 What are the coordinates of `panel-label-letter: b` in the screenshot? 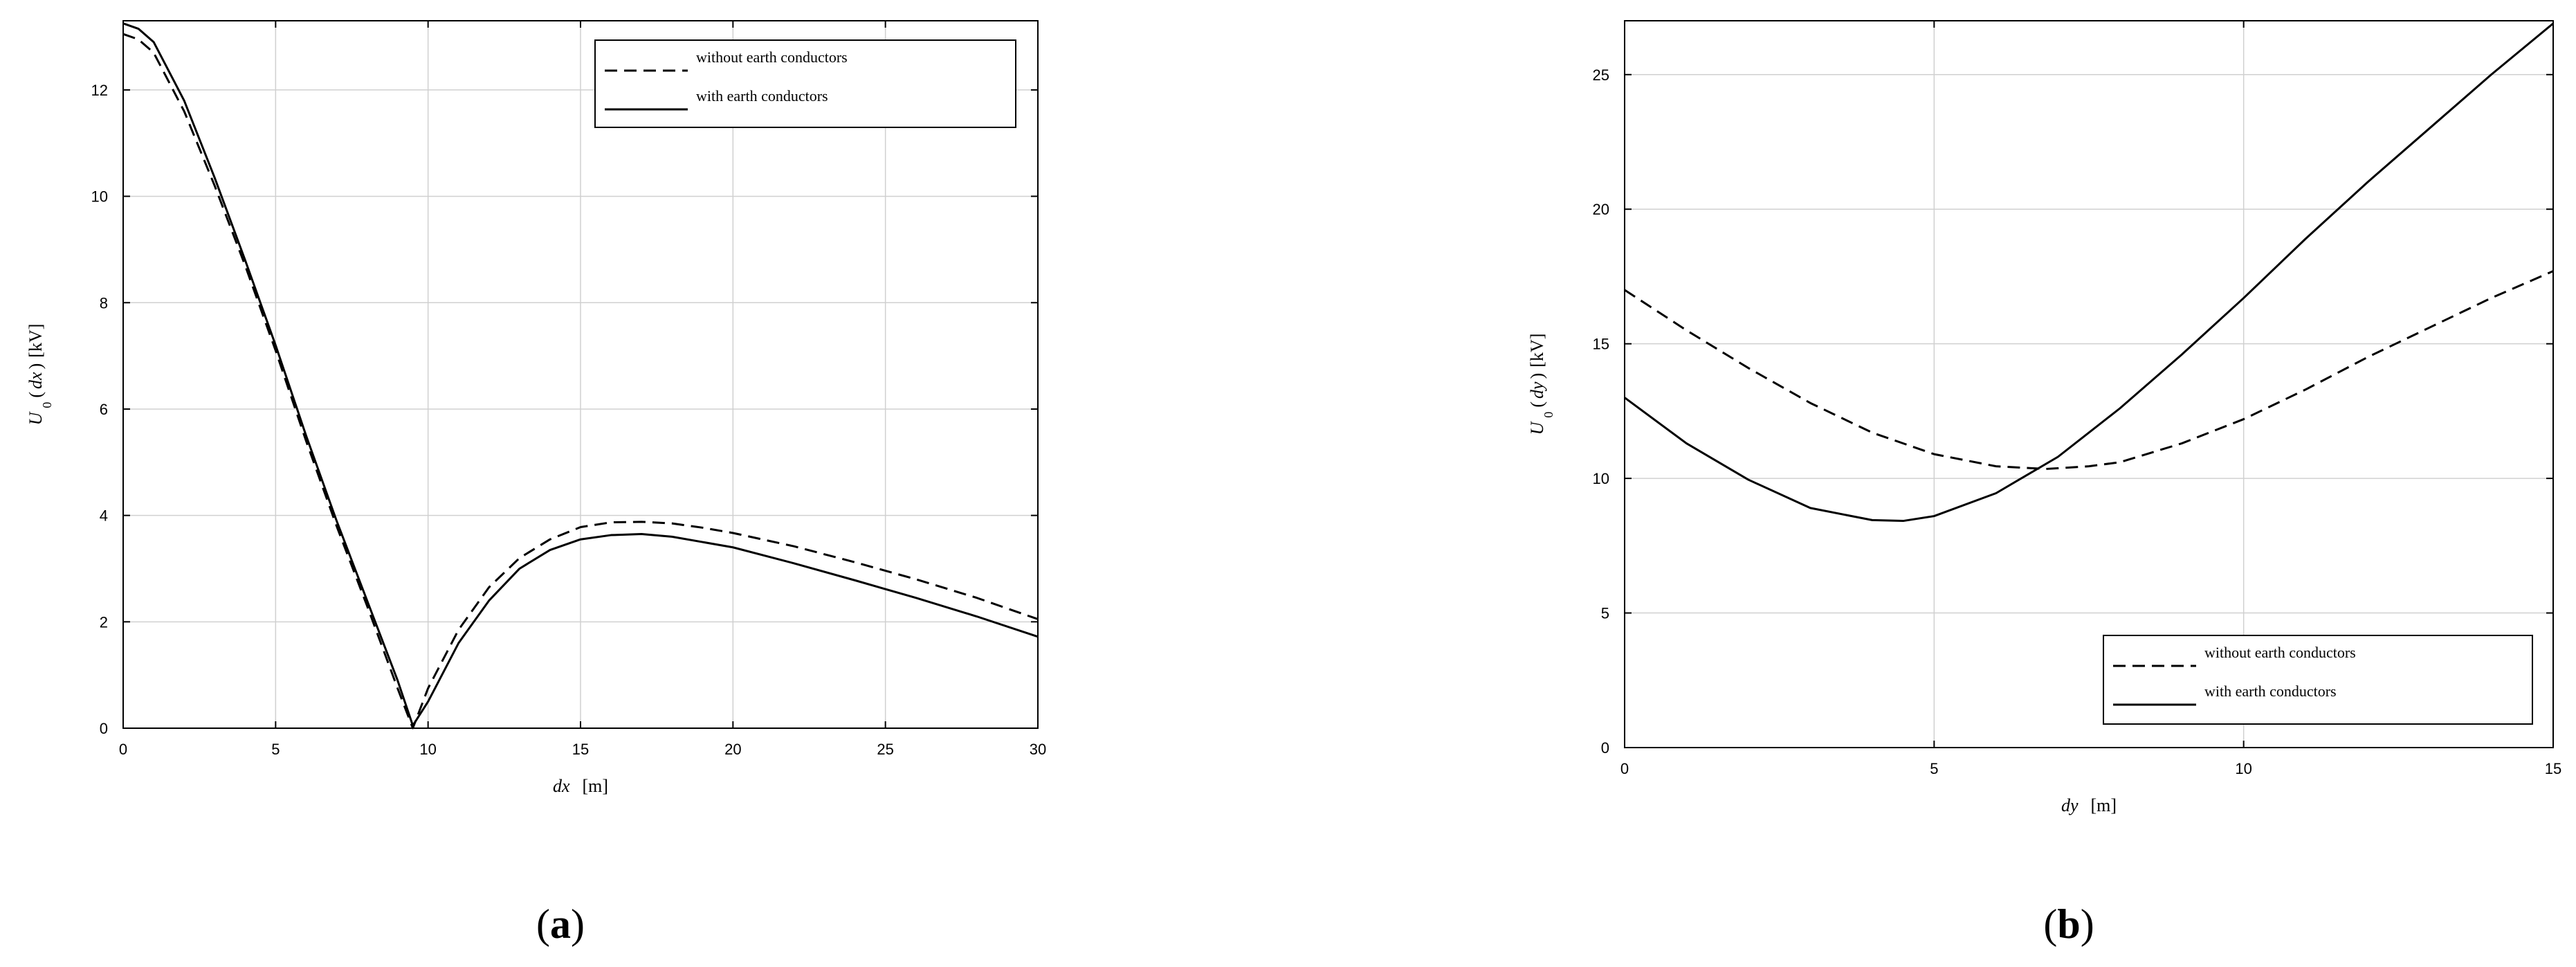 It's located at (2069, 924).